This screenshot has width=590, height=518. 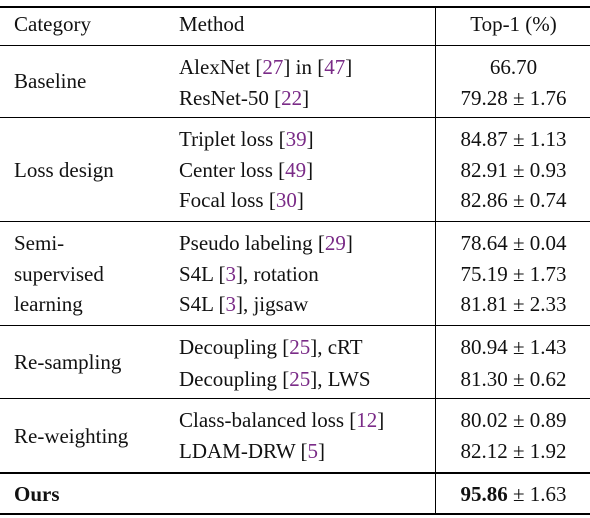 What do you see at coordinates (513, 243) in the screenshot?
I see `value-pseudo-labeling: 78.64 ± 0.04` at bounding box center [513, 243].